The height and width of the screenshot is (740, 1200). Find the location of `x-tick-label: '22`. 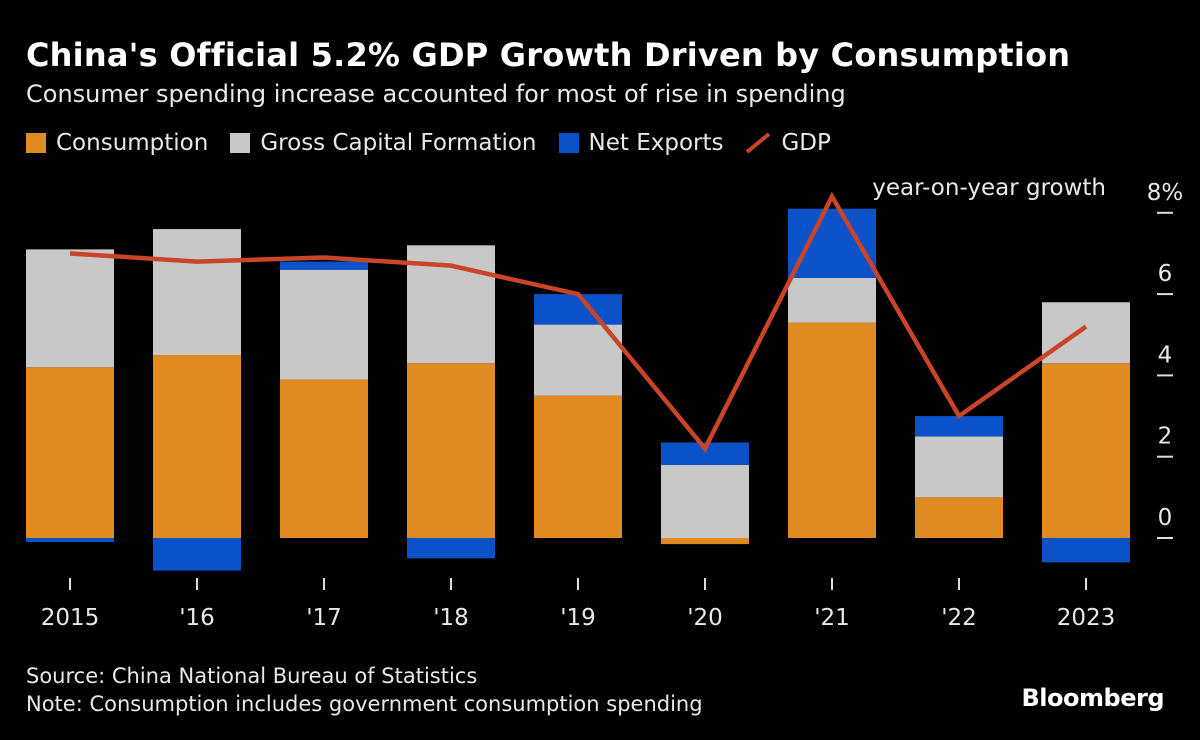

x-tick-label: '22 is located at coordinates (959, 618).